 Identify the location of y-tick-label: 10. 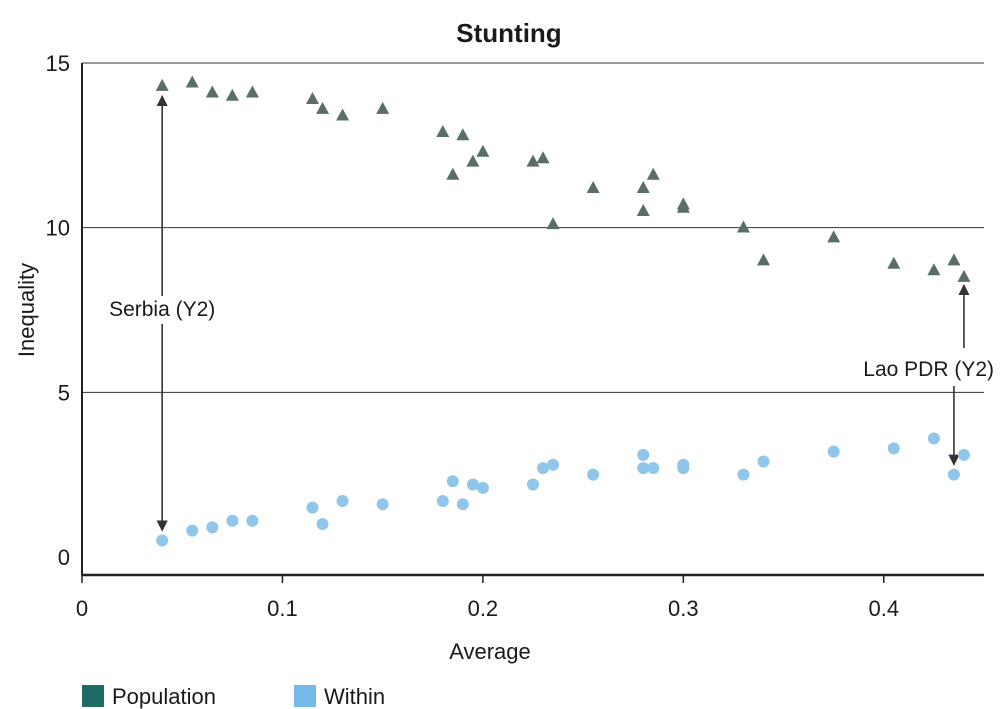
(58, 228).